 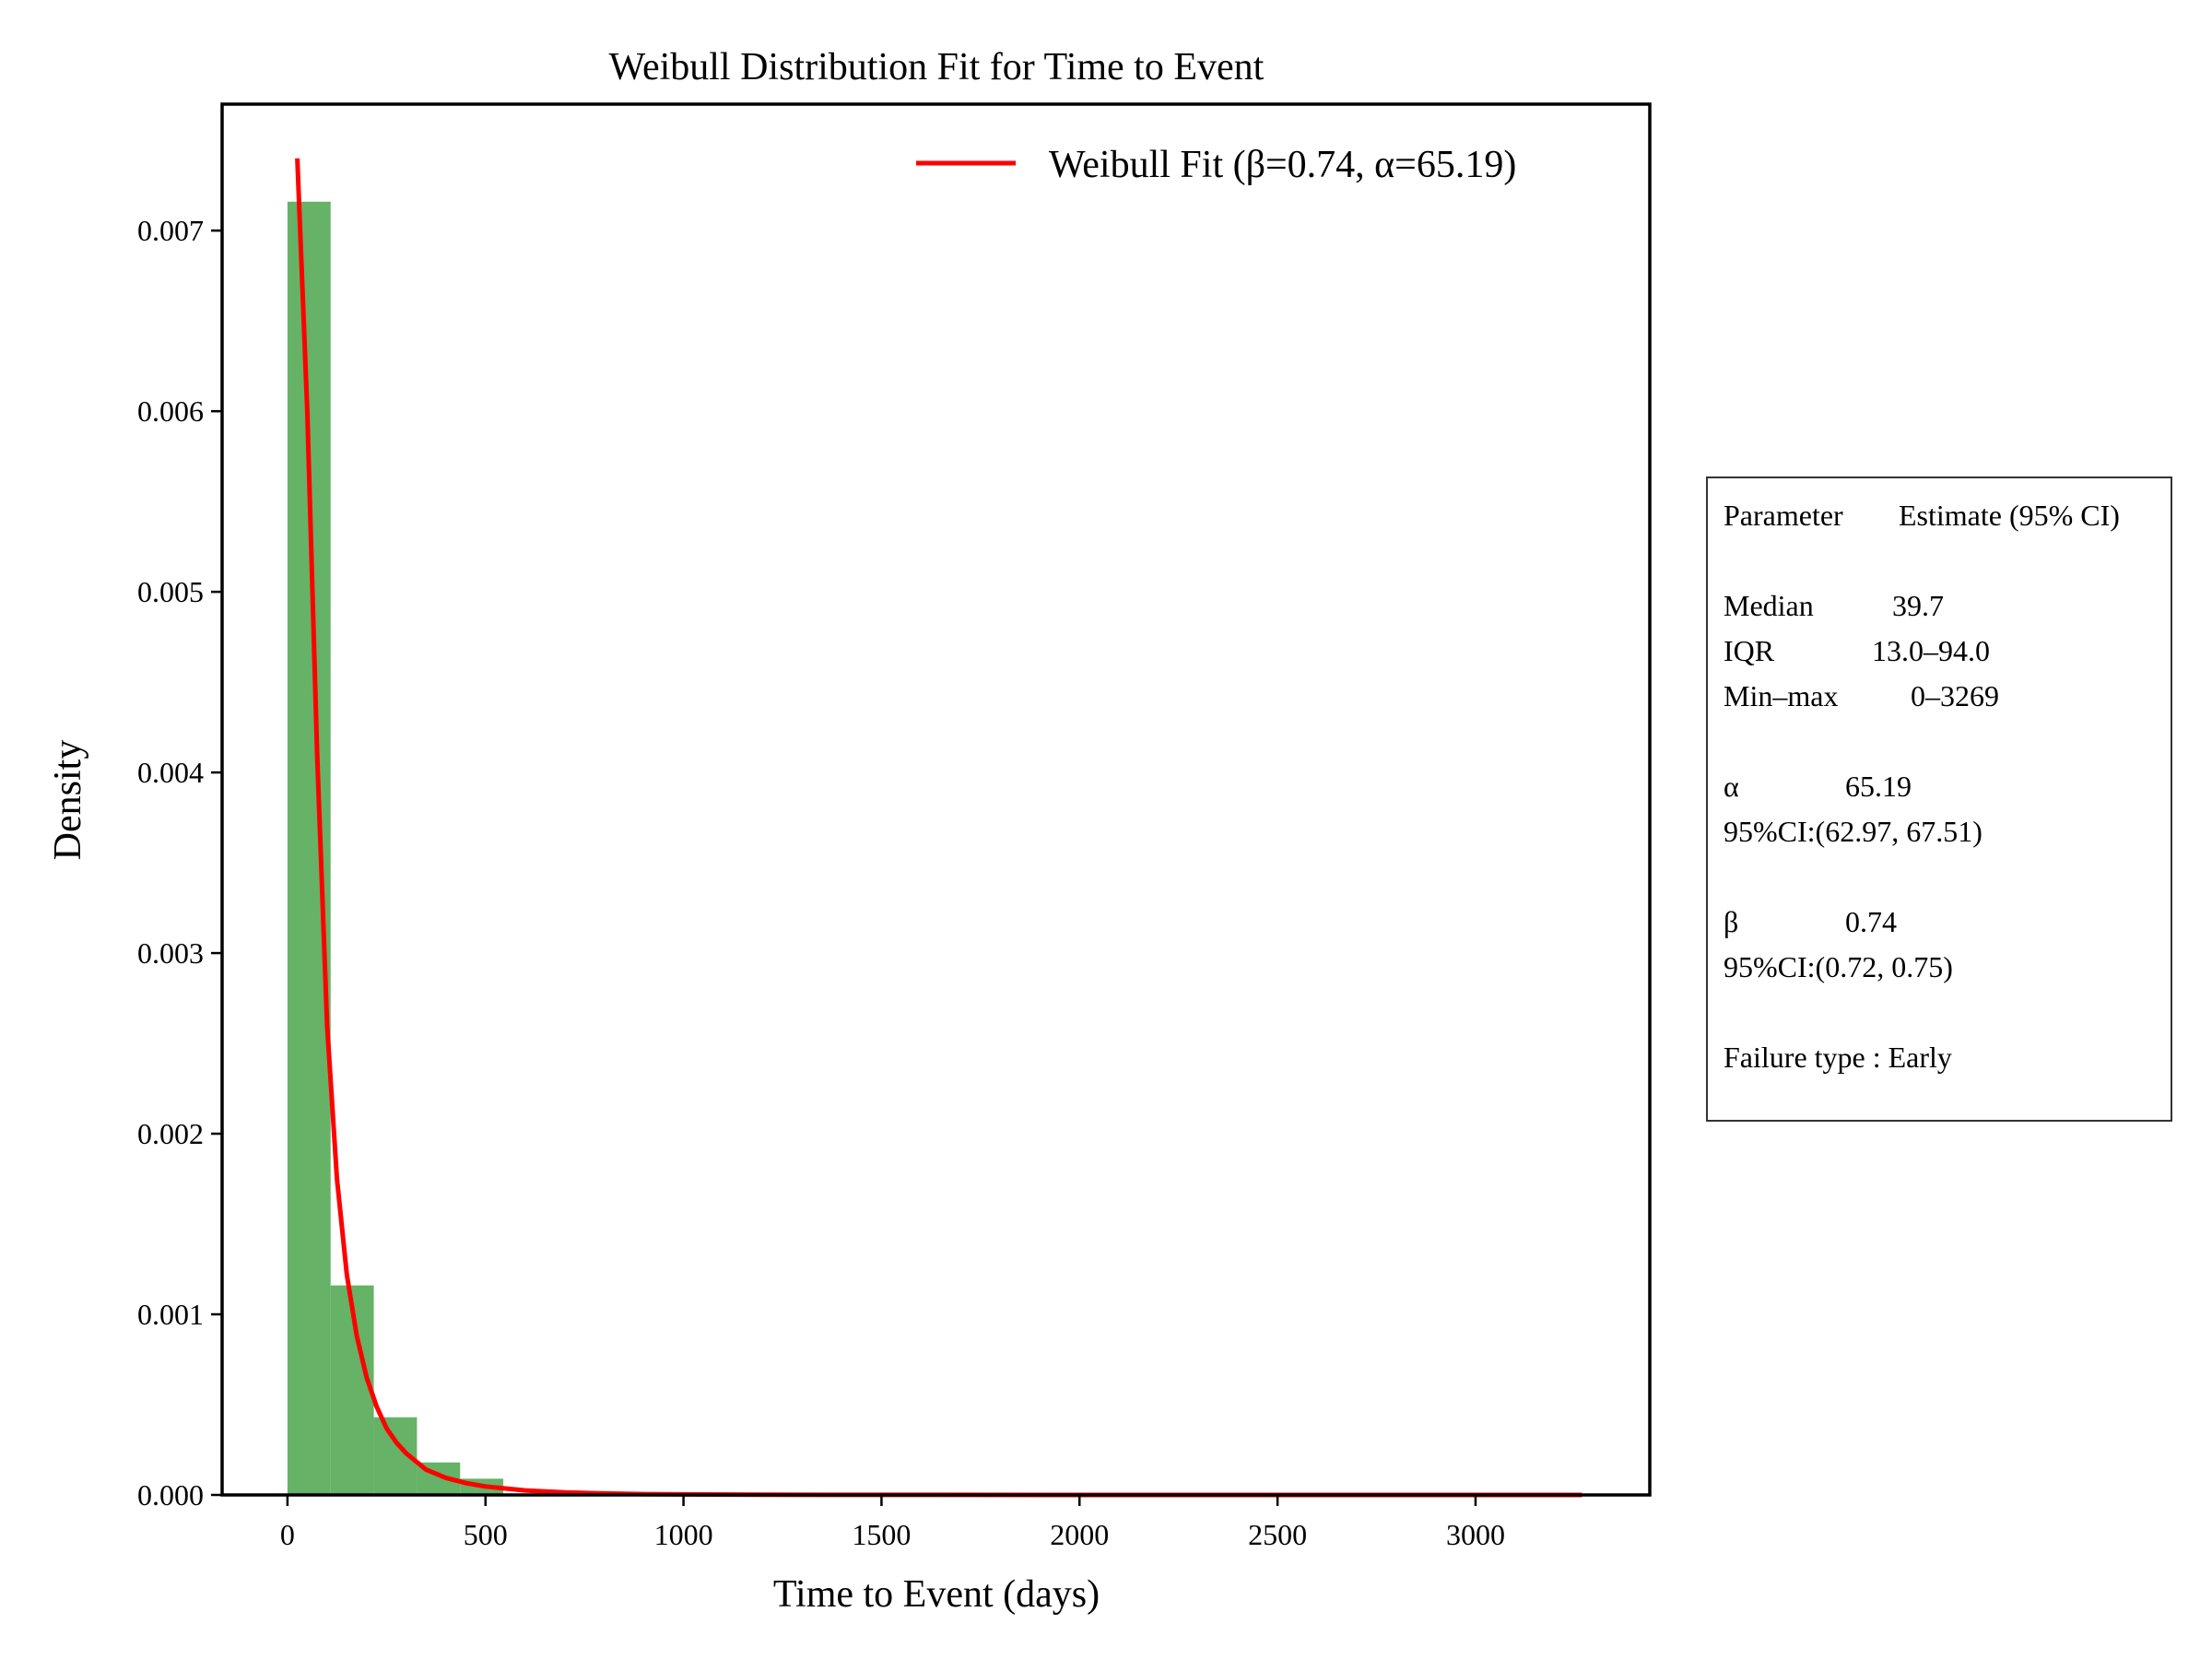 What do you see at coordinates (170, 772) in the screenshot?
I see `y-tick-label: 0.004` at bounding box center [170, 772].